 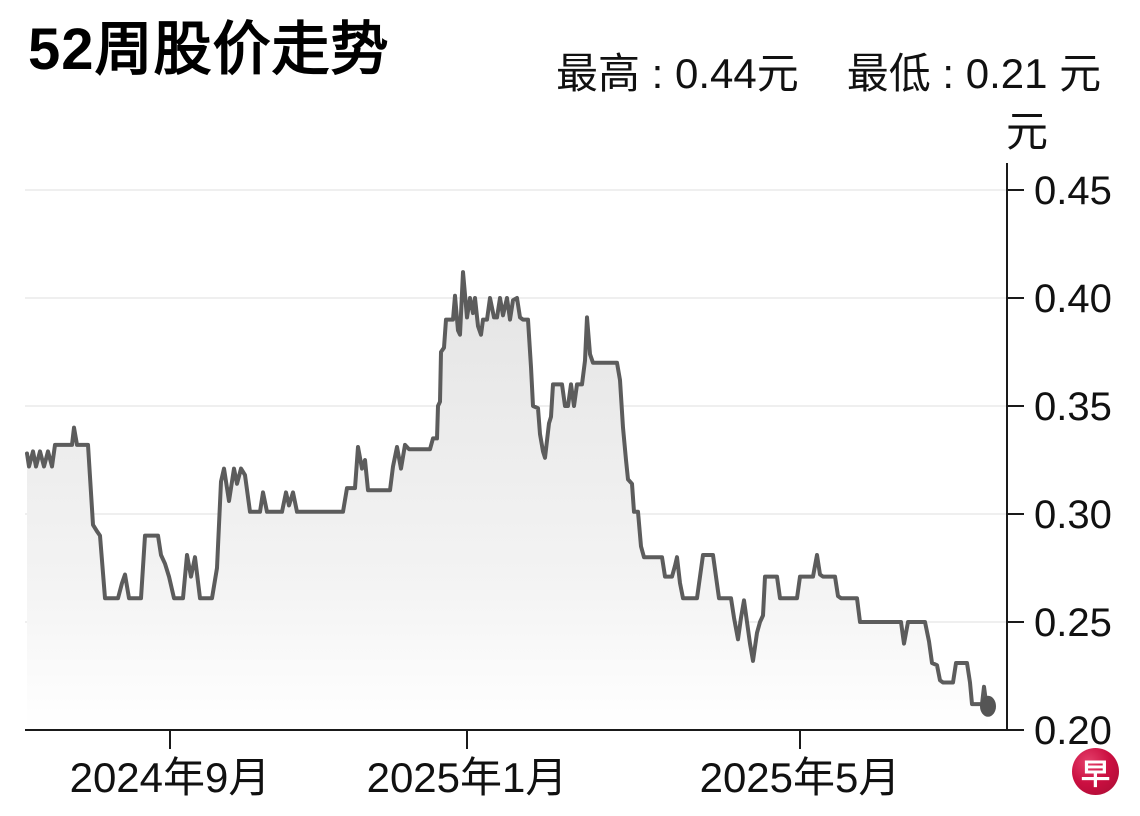 What do you see at coordinates (1073, 731) in the screenshot?
I see `y-tick-label: 0.20` at bounding box center [1073, 731].